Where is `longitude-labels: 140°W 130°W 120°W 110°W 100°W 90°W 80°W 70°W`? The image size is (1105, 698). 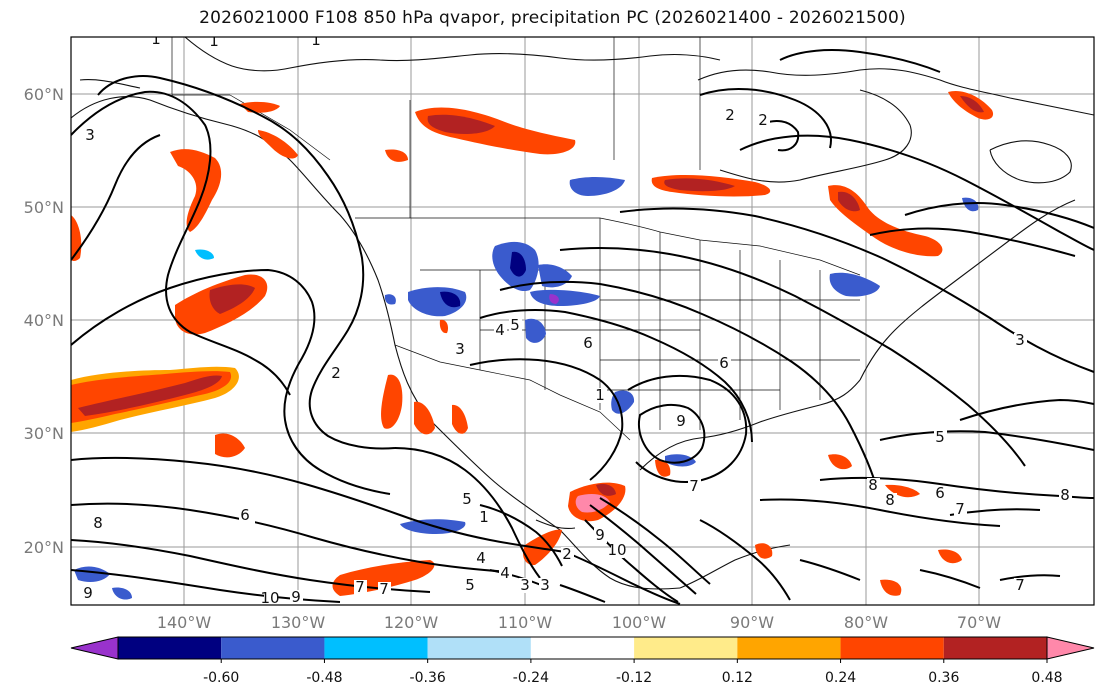
longitude-labels: 140°W 130°W 120°W 110°W 100°W 90°W 80°W 70°W is located at coordinates (579, 622).